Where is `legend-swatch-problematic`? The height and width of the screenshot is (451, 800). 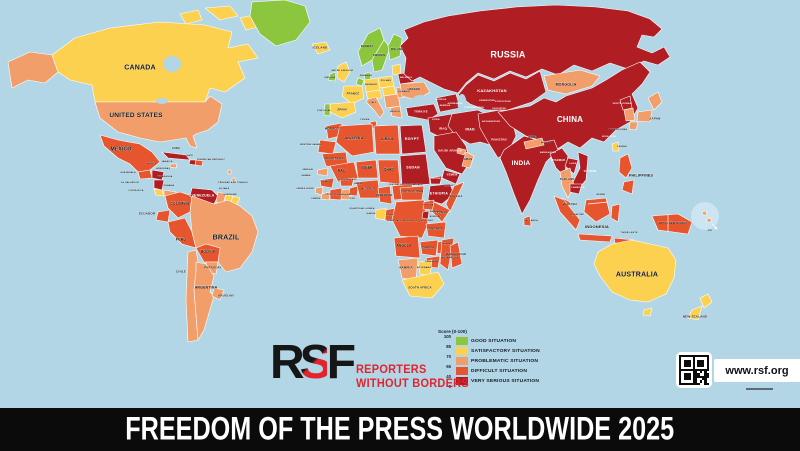 legend-swatch-problematic is located at coordinates (462, 361).